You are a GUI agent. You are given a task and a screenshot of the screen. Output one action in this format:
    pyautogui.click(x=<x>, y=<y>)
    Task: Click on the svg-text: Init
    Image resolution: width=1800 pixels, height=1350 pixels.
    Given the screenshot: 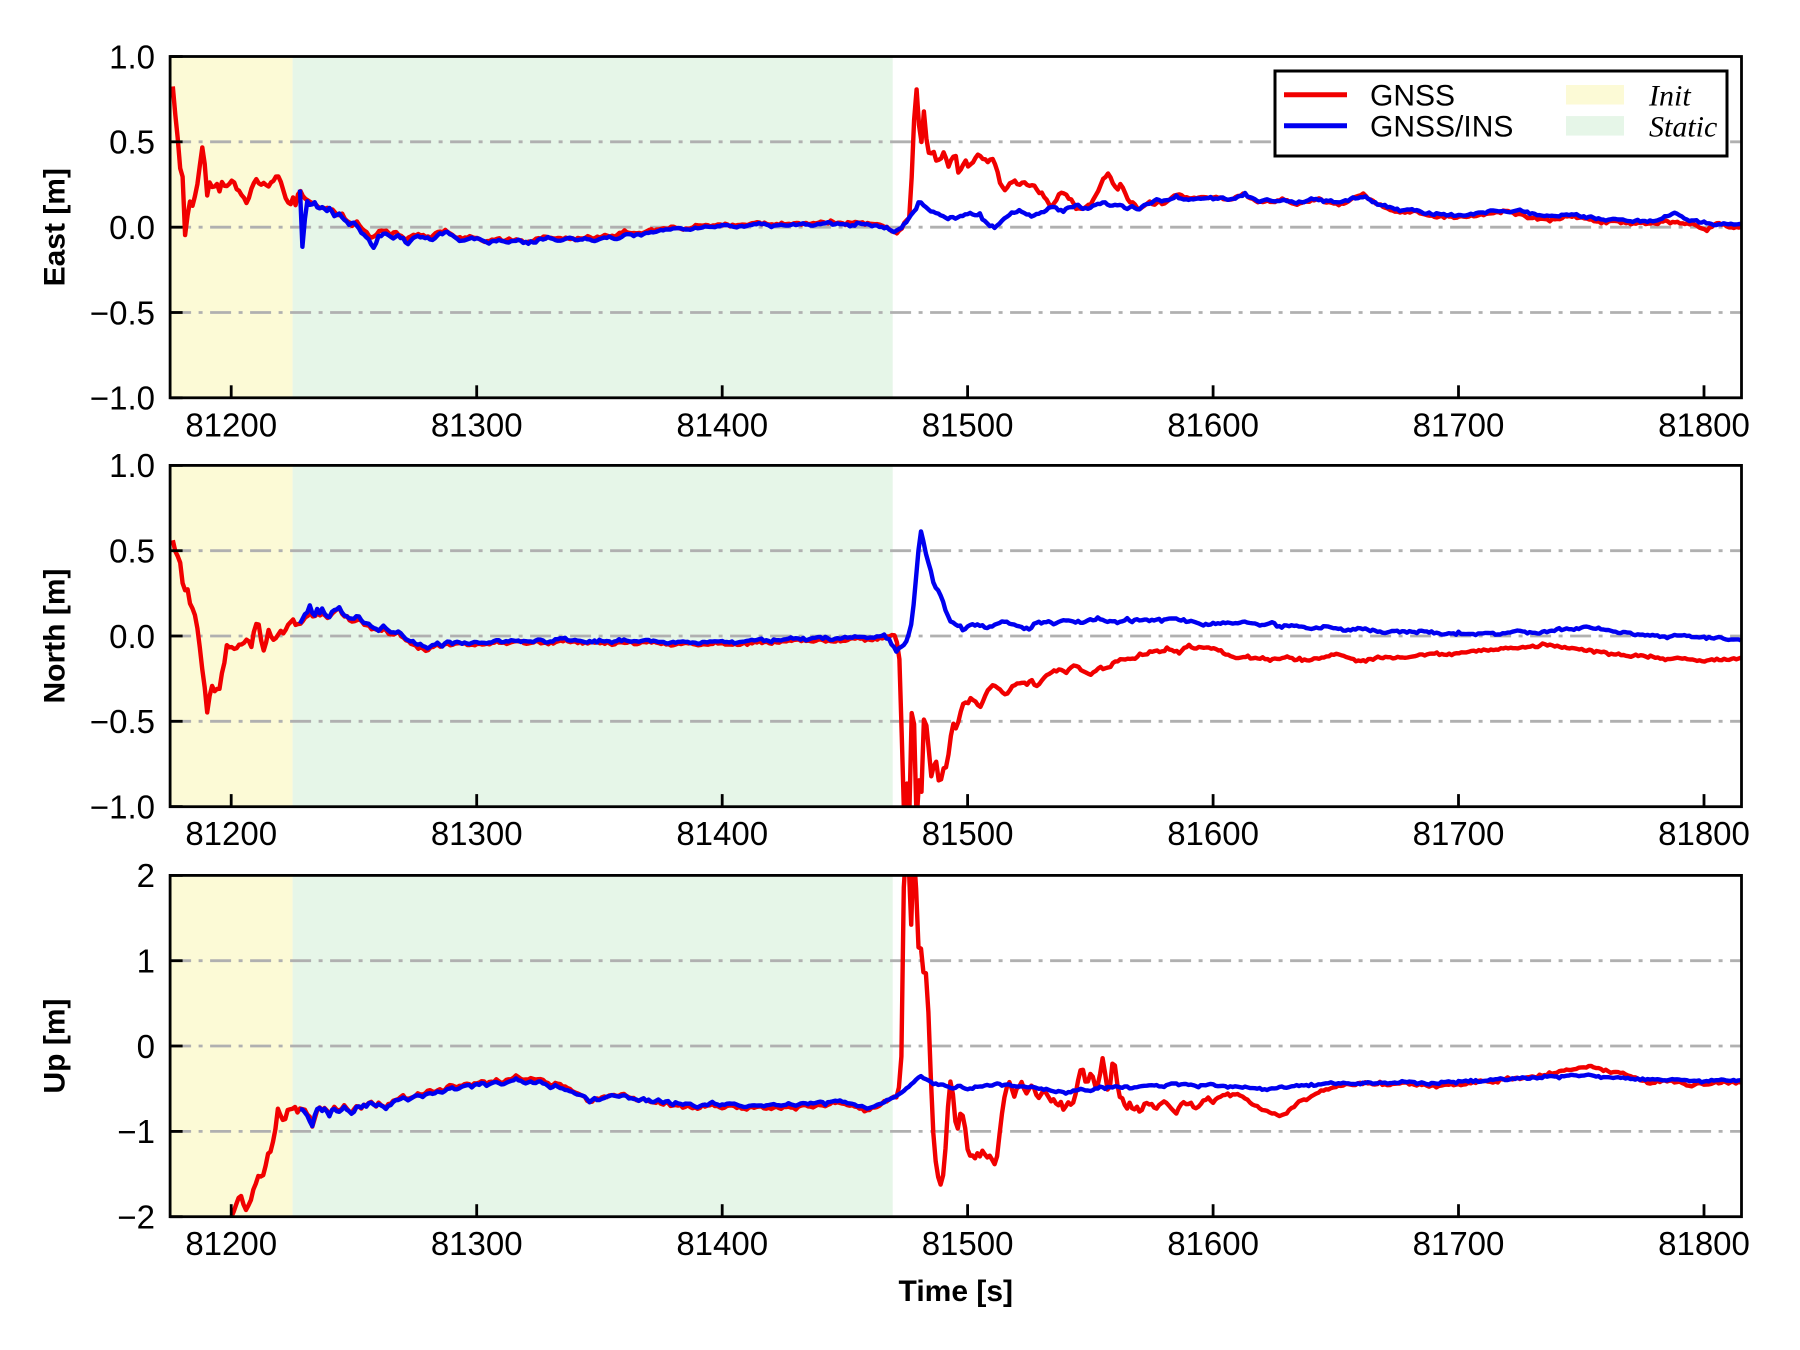 What is the action you would take?
    pyautogui.click(x=1669, y=96)
    